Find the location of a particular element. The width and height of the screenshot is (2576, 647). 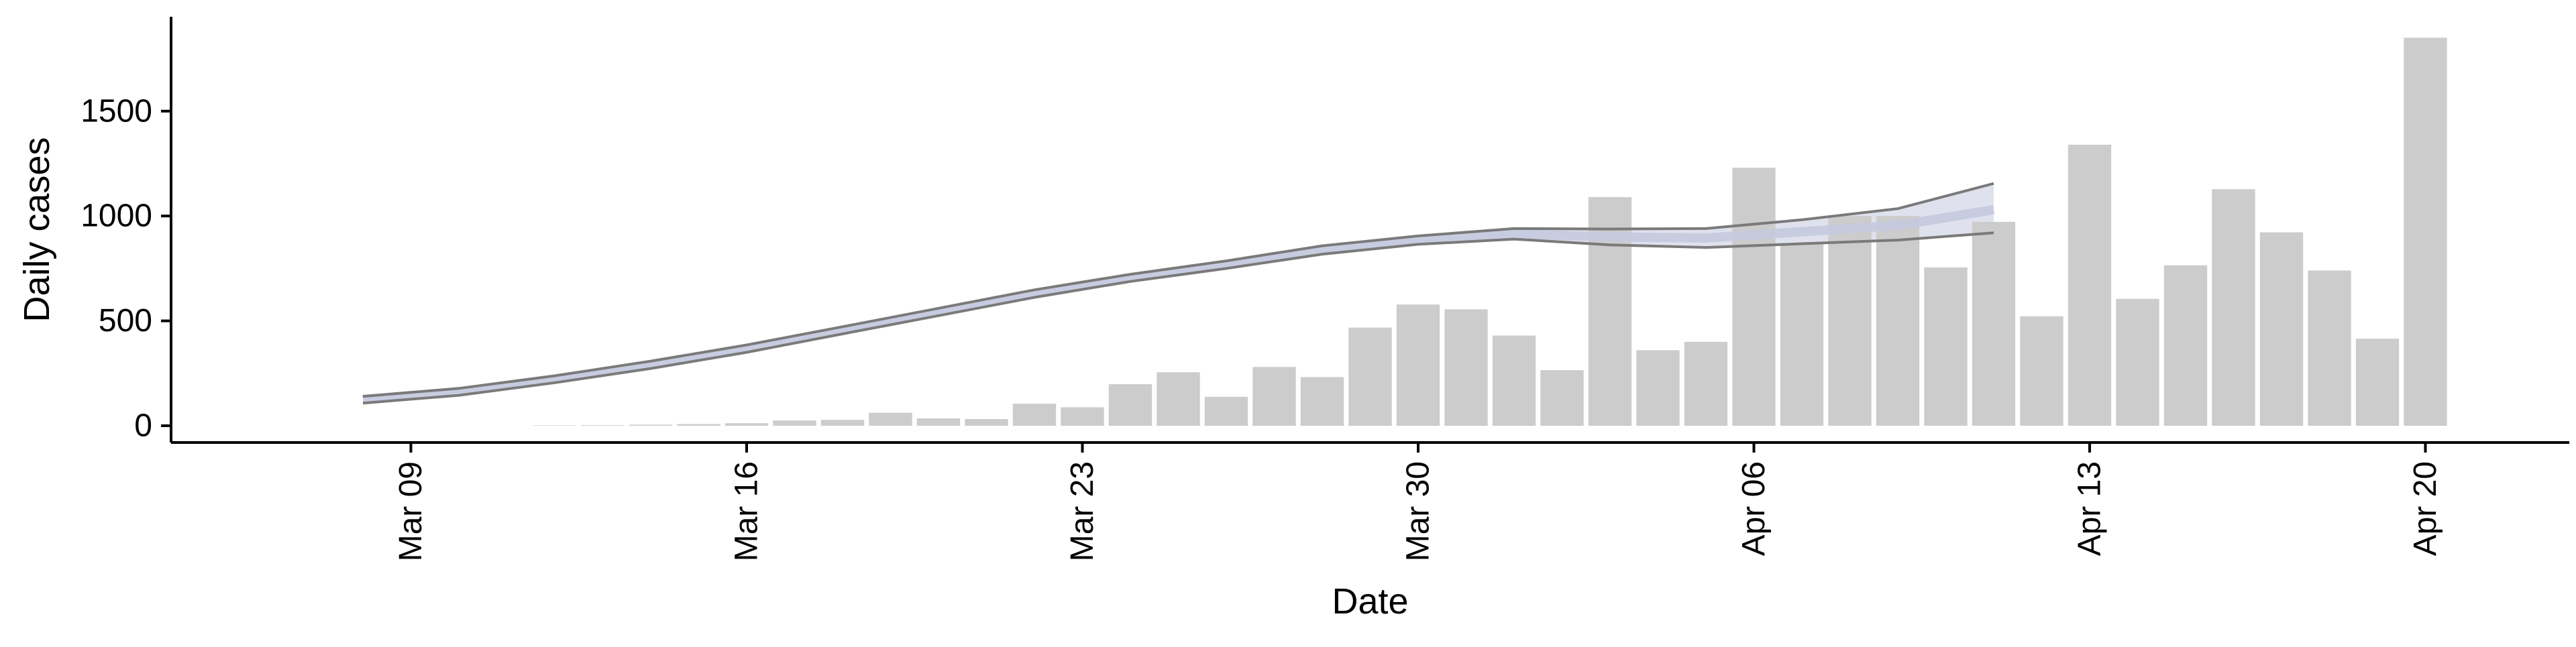

y-axis-ticks: 0 500 1000 1500 is located at coordinates (125, 268).